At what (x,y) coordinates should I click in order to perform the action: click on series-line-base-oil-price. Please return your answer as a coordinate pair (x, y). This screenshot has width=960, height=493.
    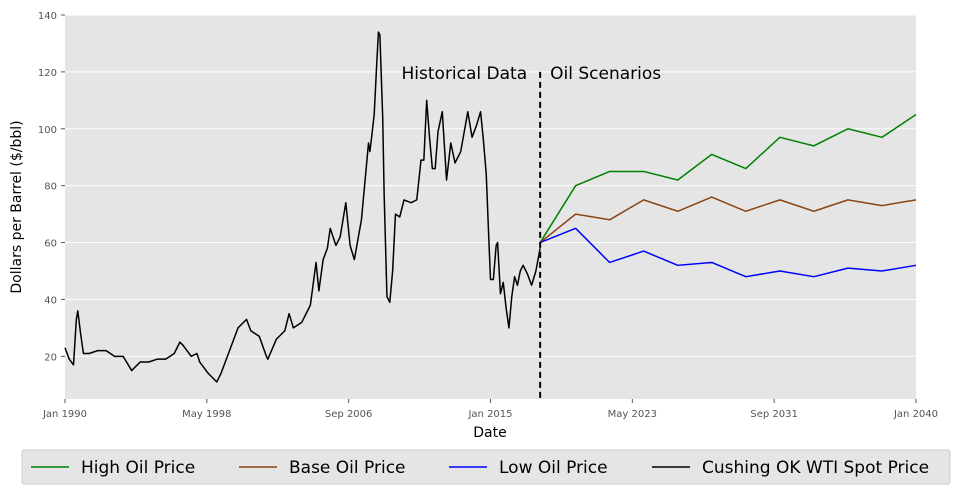
    Looking at the image, I should click on (728, 220).